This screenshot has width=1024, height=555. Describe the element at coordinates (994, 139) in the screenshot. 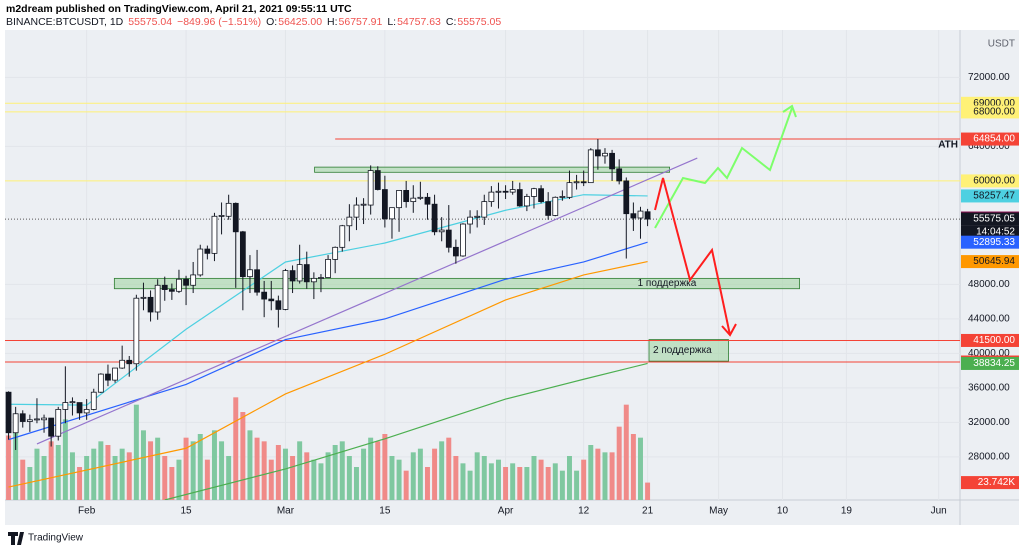

I see `price-label: 64854.00` at that location.